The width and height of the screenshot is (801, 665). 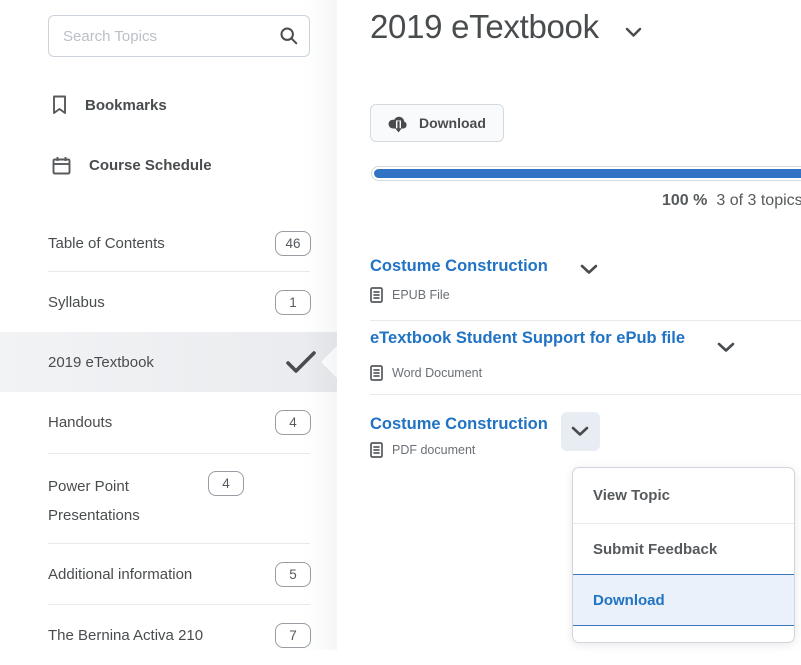 I want to click on file-type-label: EPUB File, so click(x=421, y=295).